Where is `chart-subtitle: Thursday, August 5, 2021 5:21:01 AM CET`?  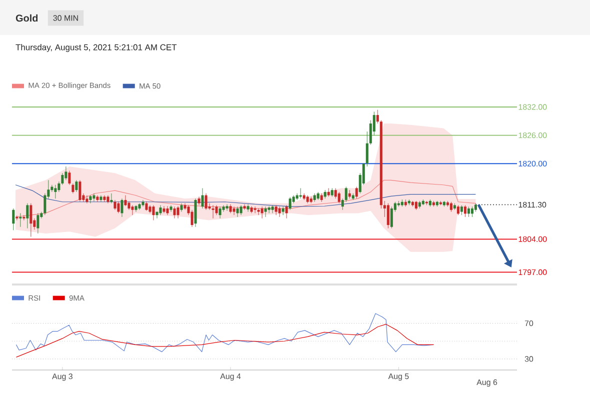
chart-subtitle: Thursday, August 5, 2021 5:21:01 AM CET is located at coordinates (96, 48).